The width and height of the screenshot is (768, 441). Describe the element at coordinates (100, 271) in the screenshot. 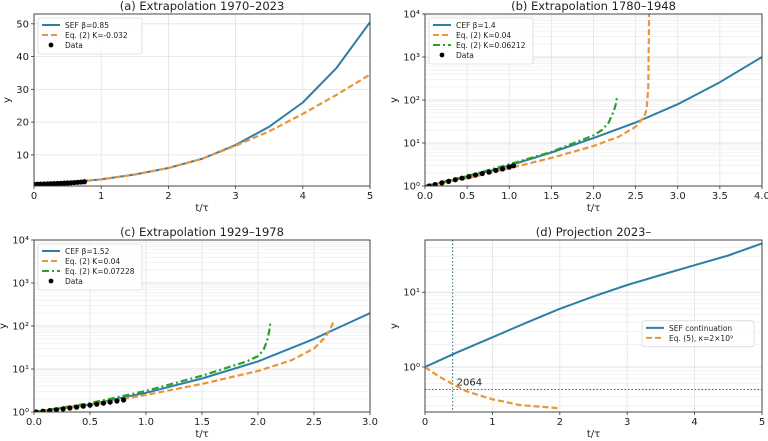

I see `legend-entry: Eq. (2) K=0.07228` at that location.